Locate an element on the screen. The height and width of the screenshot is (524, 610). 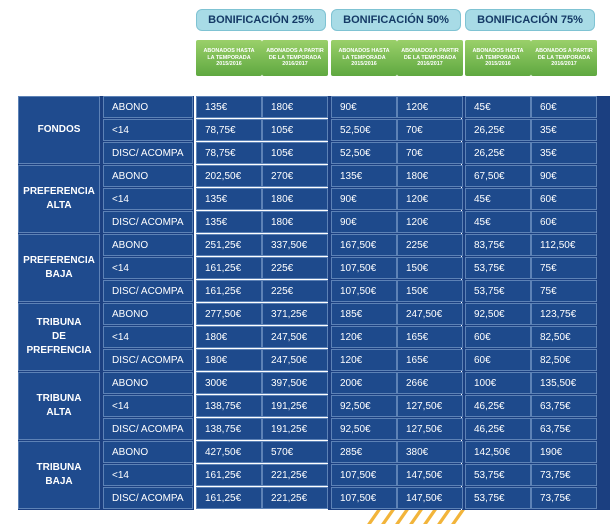
price-cell: 82,50€ is located at coordinates (564, 360).